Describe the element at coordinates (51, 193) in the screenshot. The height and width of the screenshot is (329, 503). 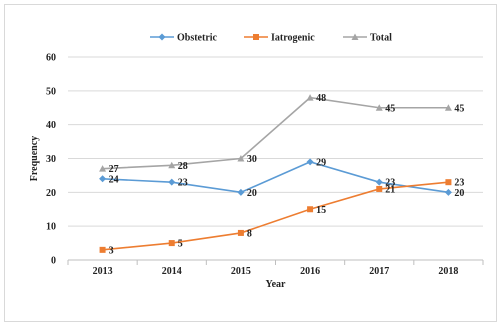
I see `y-tick-label: 20` at that location.